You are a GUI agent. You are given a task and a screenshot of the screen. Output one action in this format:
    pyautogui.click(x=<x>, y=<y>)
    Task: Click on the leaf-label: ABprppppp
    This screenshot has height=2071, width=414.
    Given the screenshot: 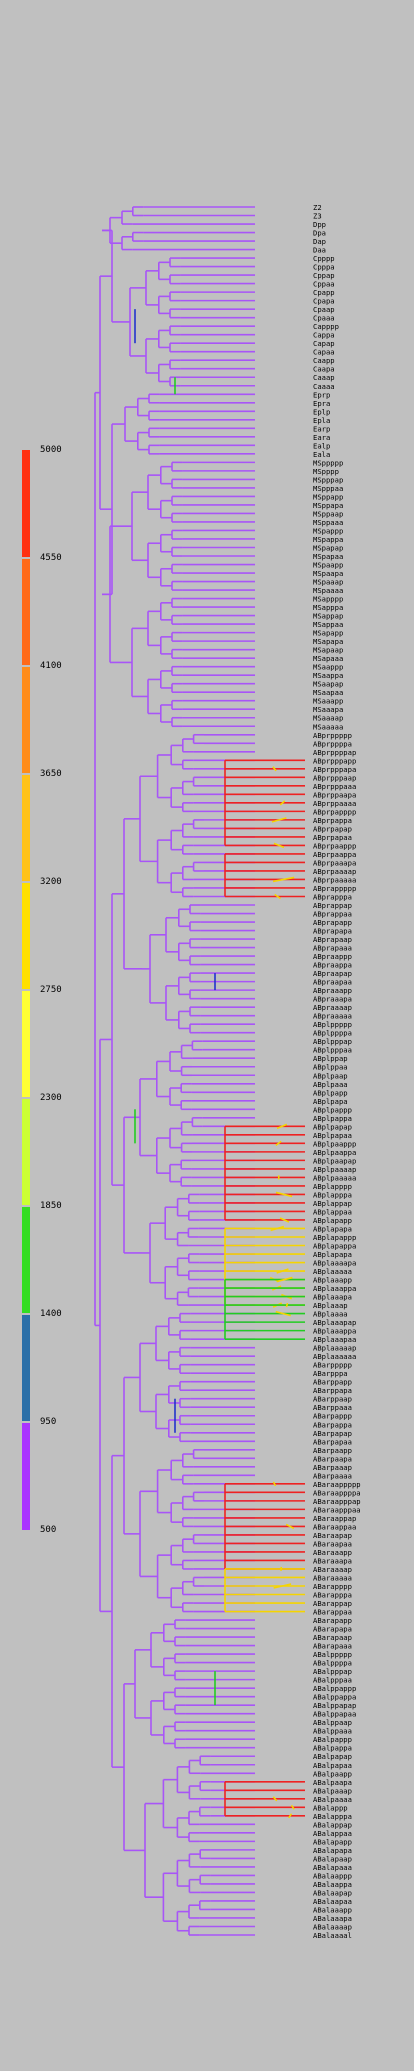 What is the action you would take?
    pyautogui.click(x=332, y=735)
    